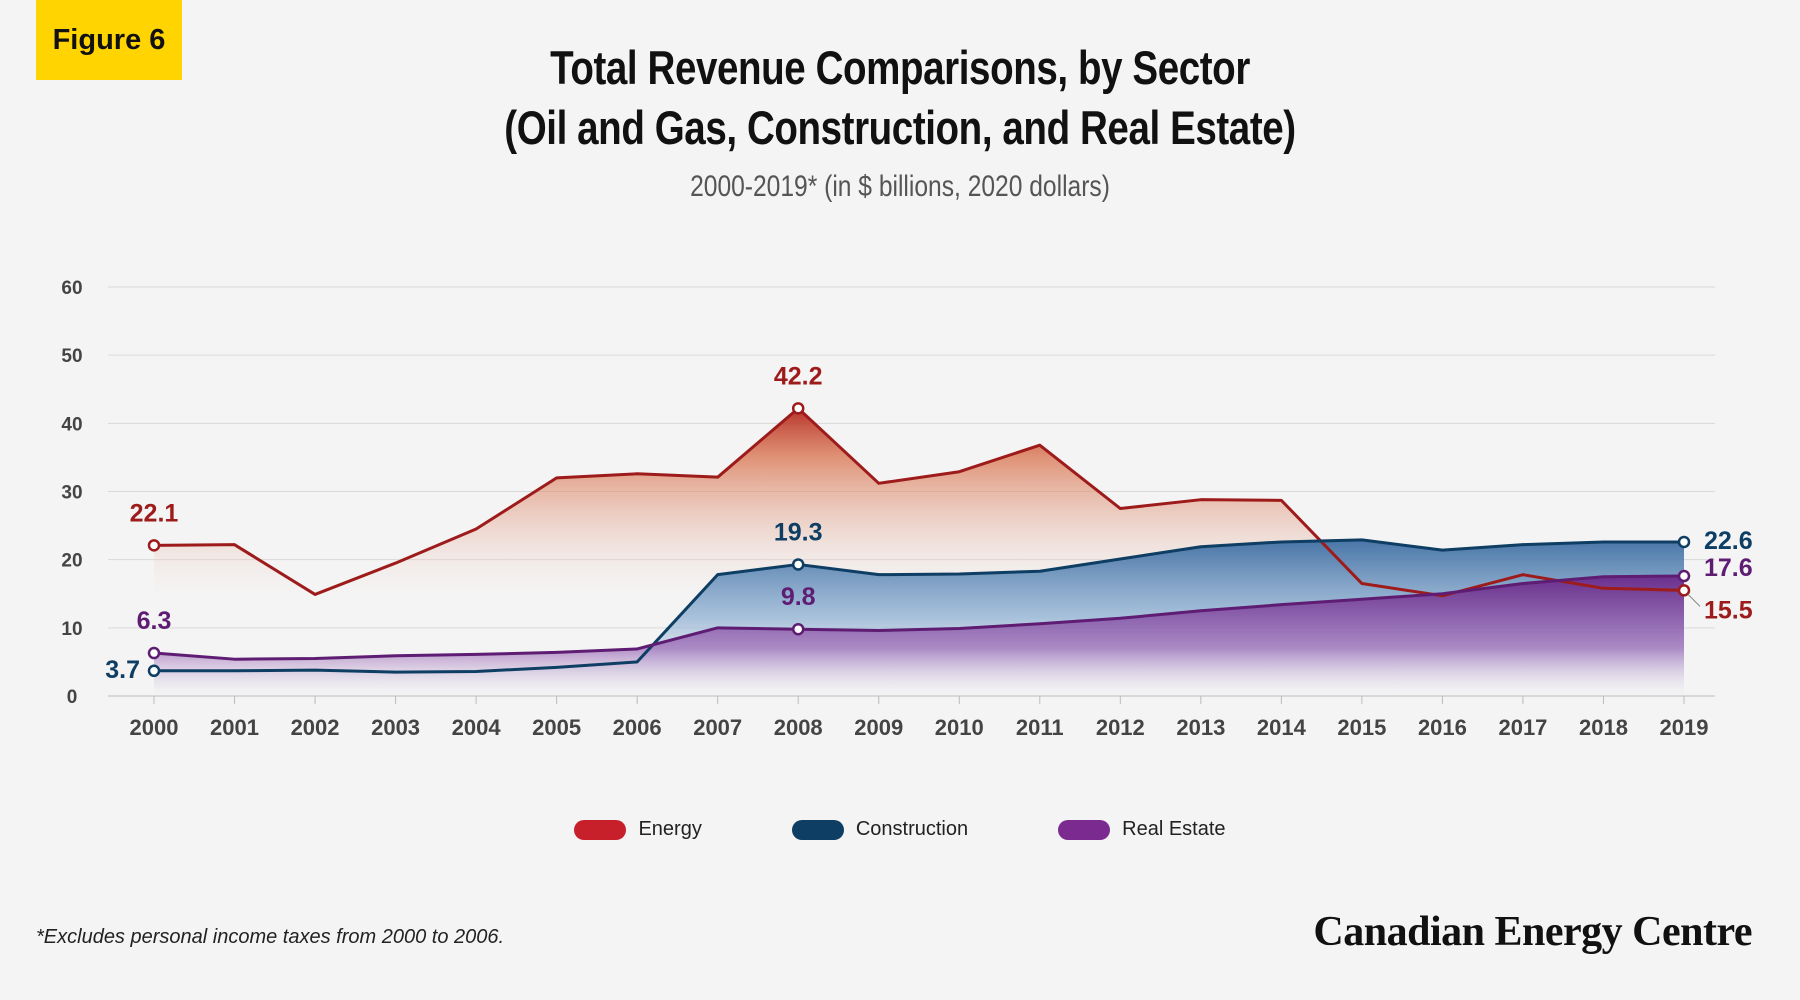 The image size is (1800, 1000). I want to click on data-label-construction-2008: 19.3, so click(798, 532).